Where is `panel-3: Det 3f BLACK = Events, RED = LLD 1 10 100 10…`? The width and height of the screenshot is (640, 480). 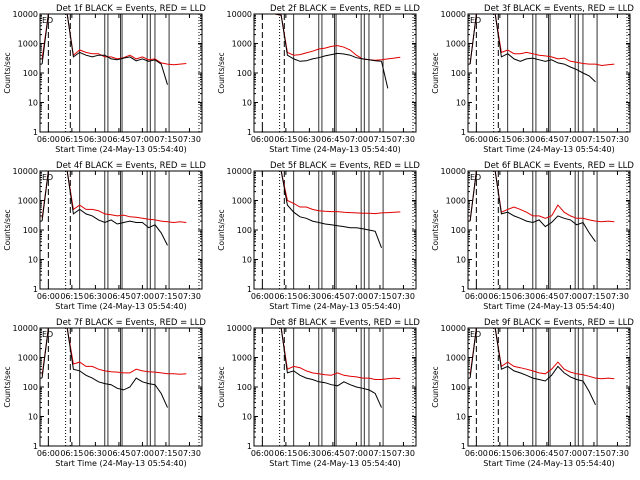
panel-3: Det 3f BLACK = Events, RED = LLD 1 10 100 10… is located at coordinates (532, 79).